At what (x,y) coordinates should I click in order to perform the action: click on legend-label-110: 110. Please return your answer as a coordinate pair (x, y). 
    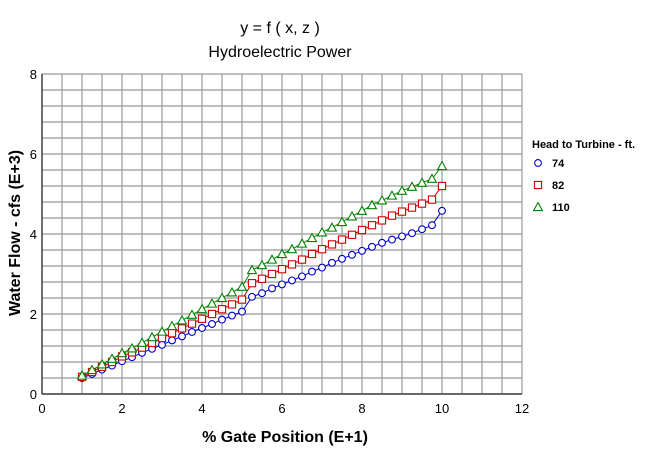
    Looking at the image, I should click on (561, 208).